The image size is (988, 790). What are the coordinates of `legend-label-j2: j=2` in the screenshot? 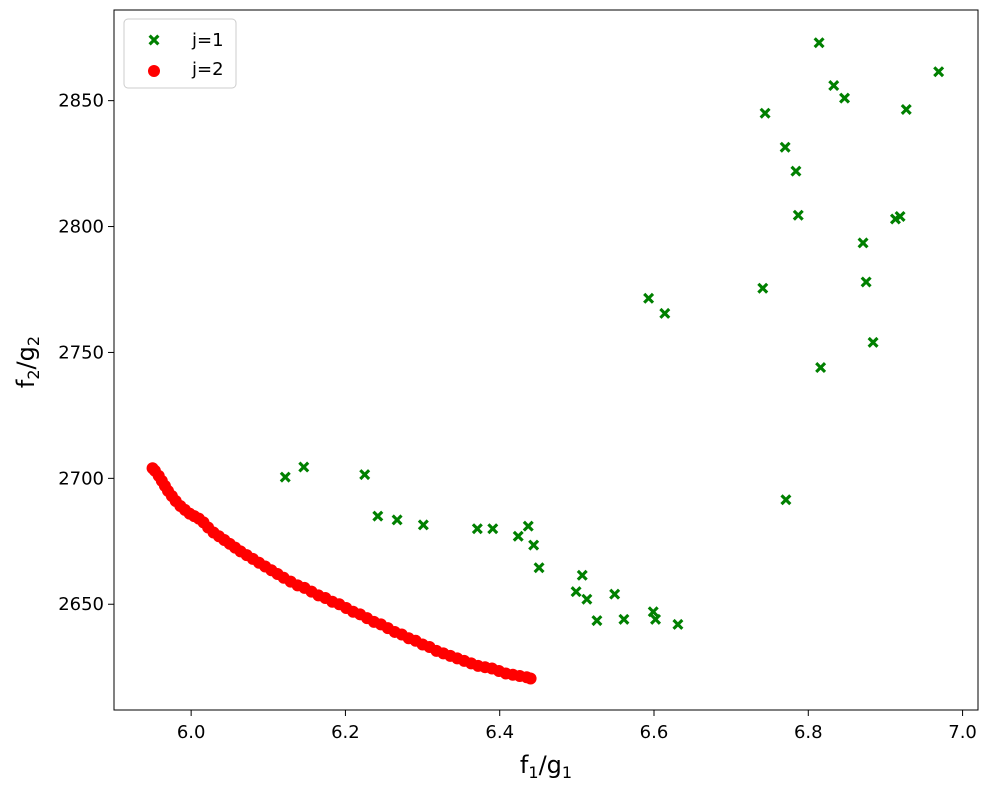 It's located at (207, 69).